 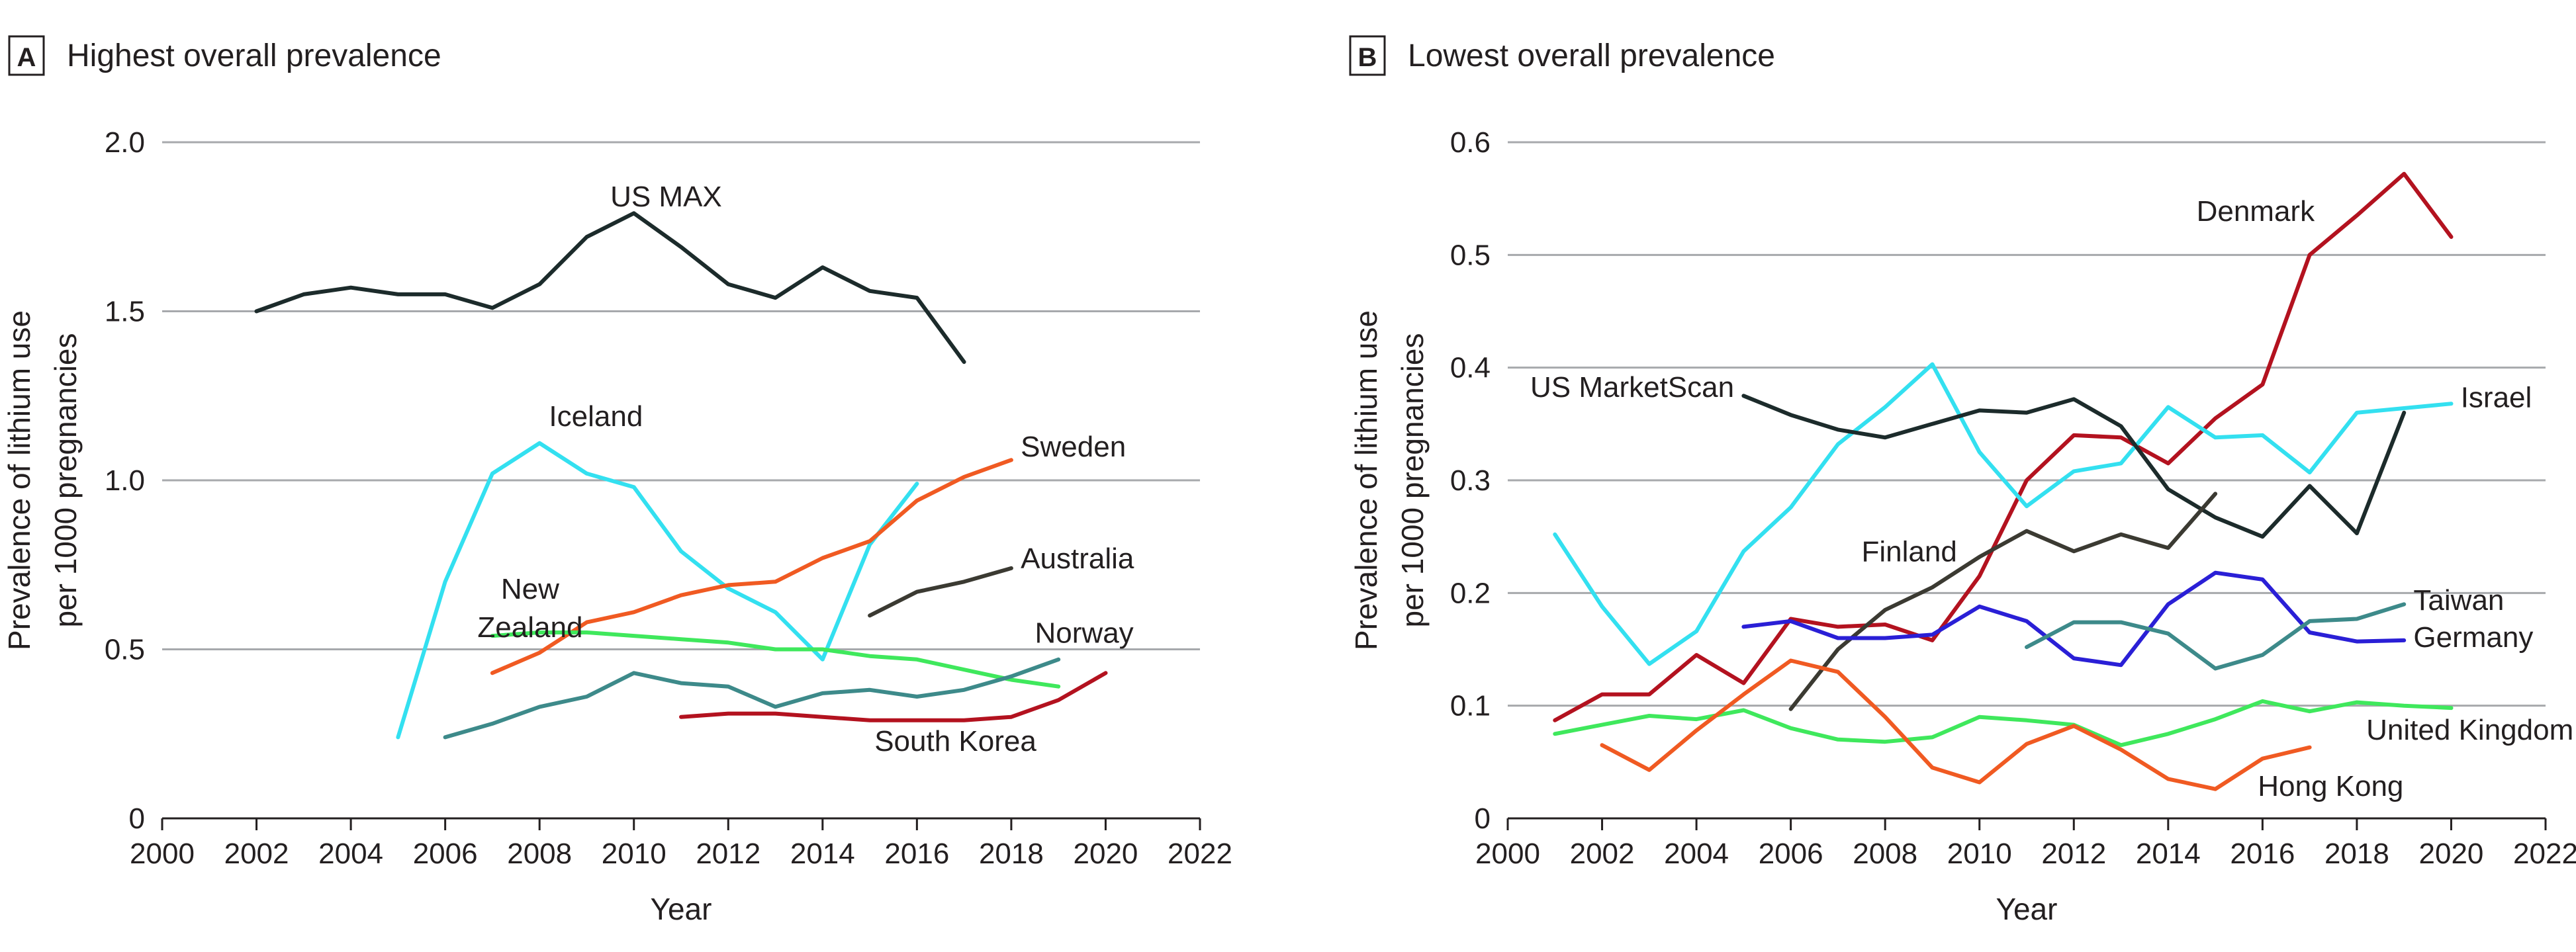 What do you see at coordinates (1470, 706) in the screenshot?
I see `y-tick-label: 0.1` at bounding box center [1470, 706].